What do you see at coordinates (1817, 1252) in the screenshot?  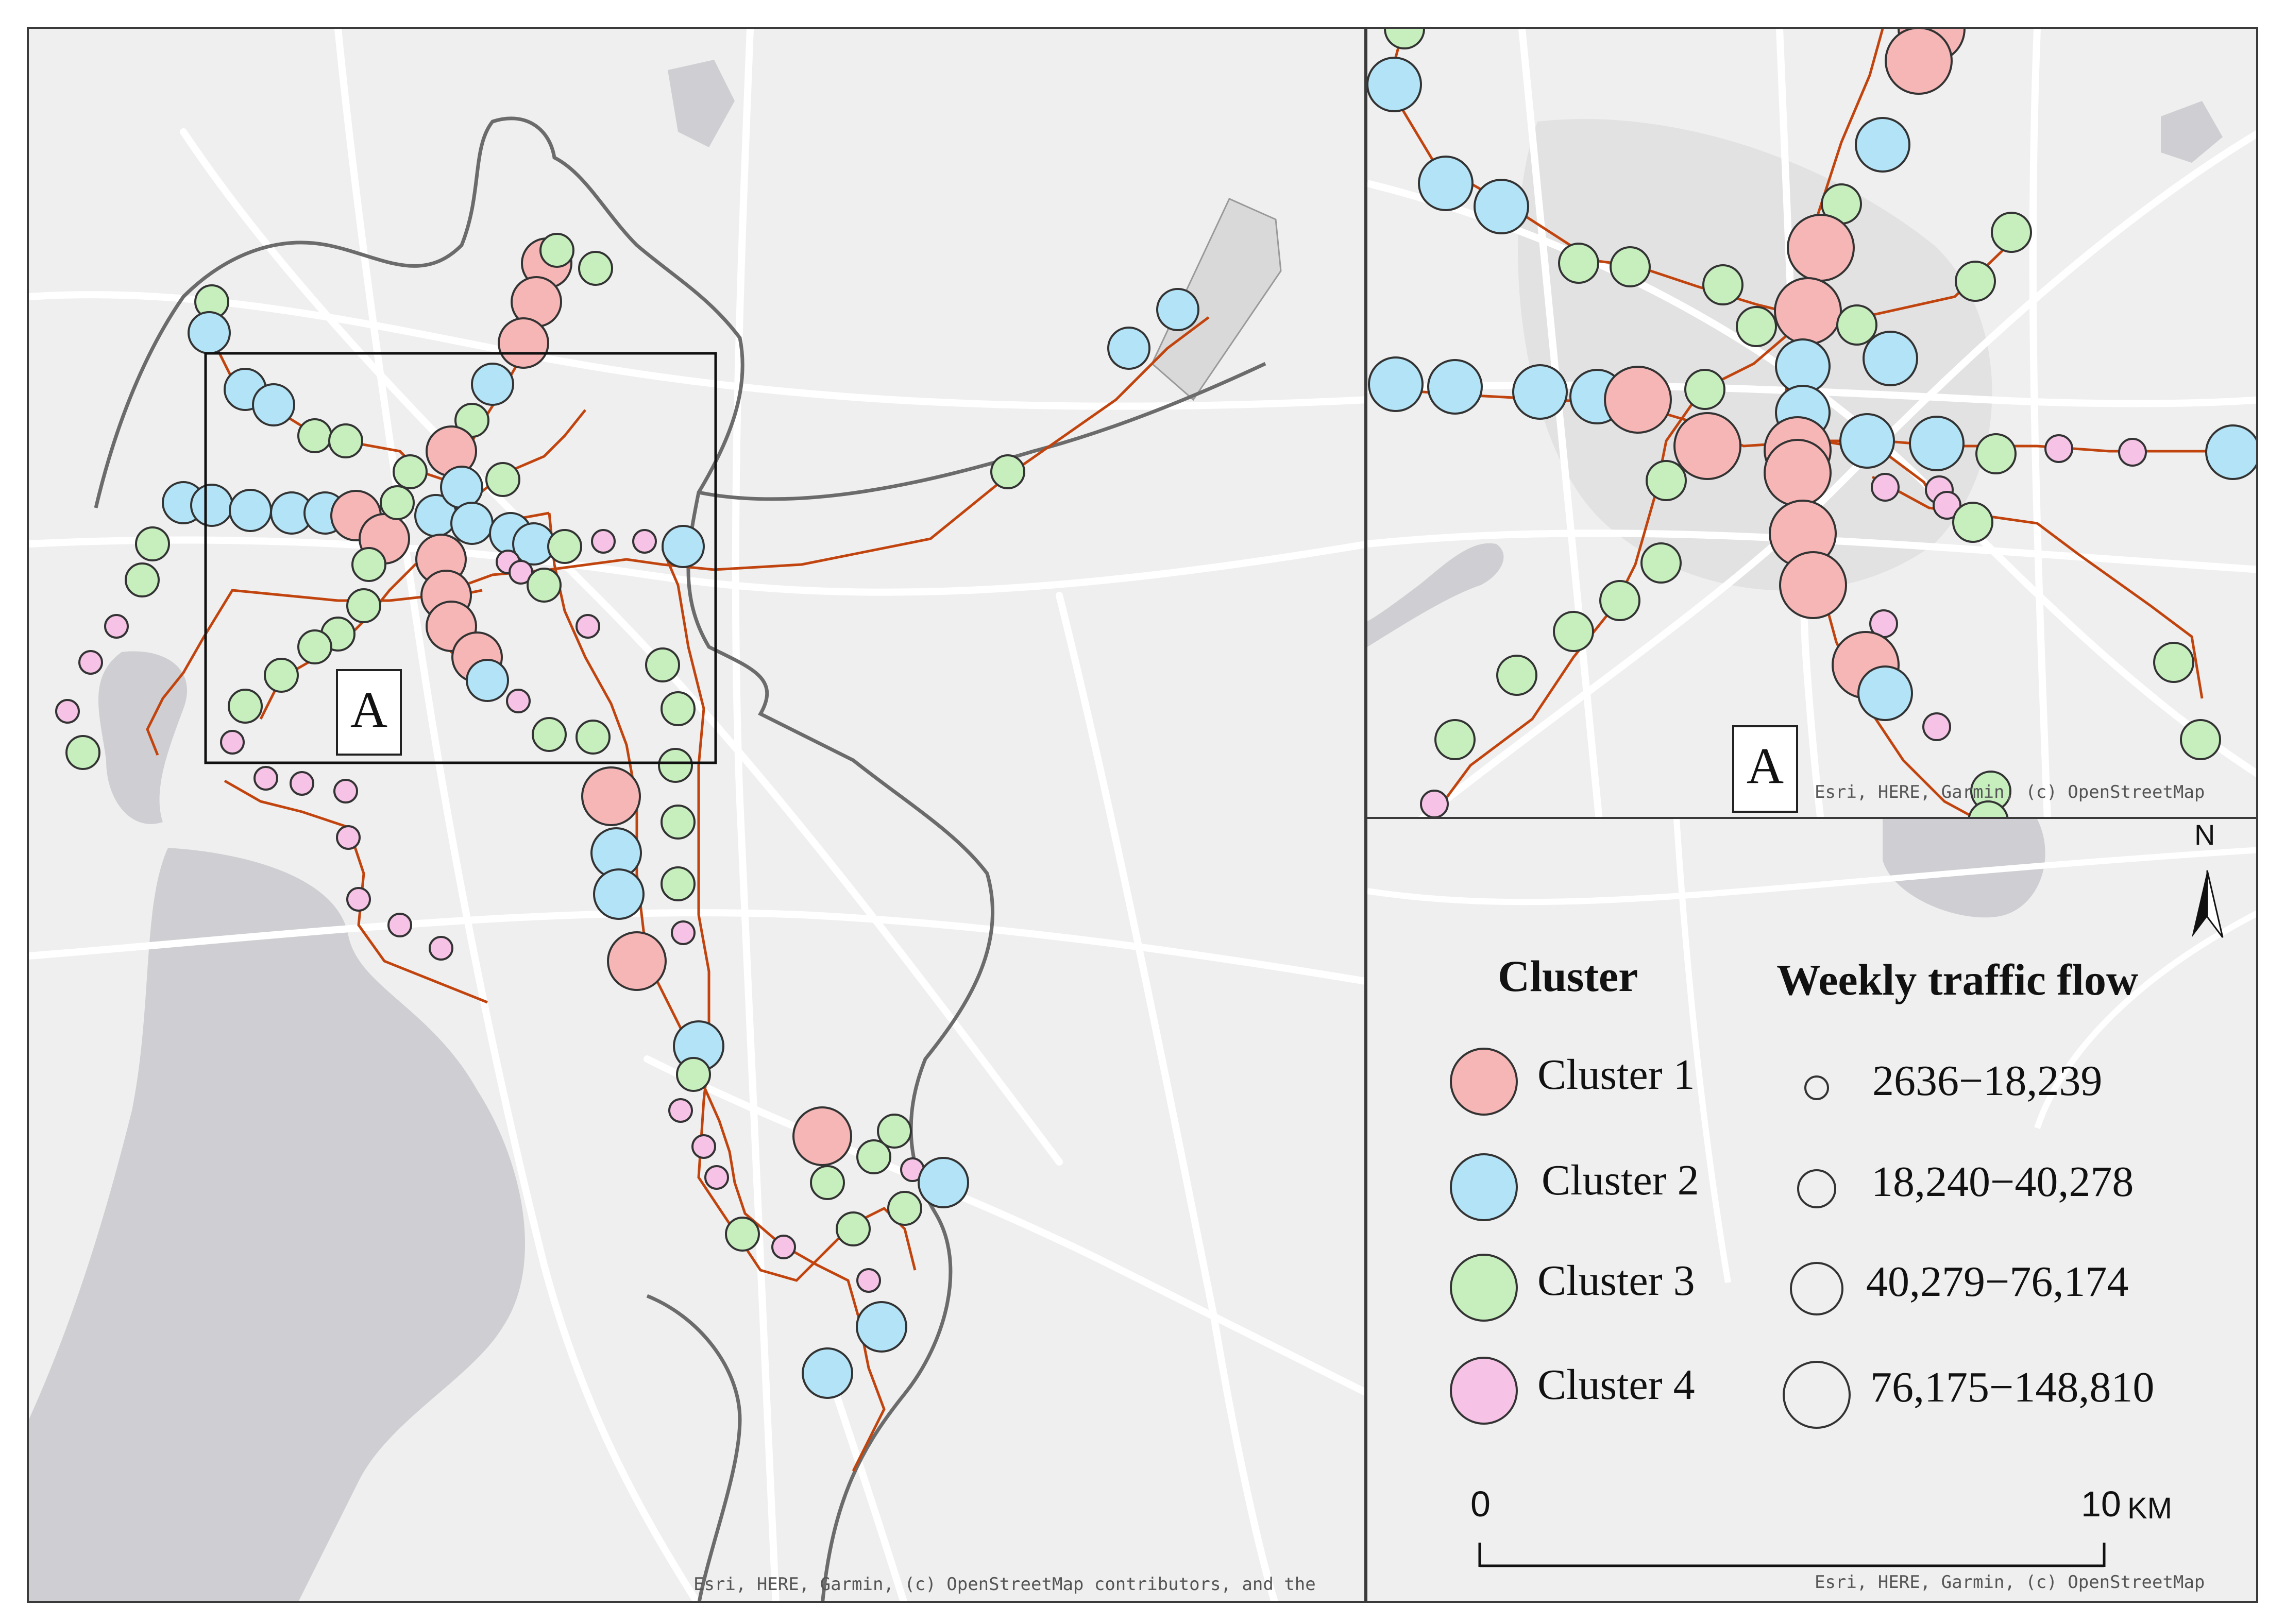 I see `flow-size-swatches` at bounding box center [1817, 1252].